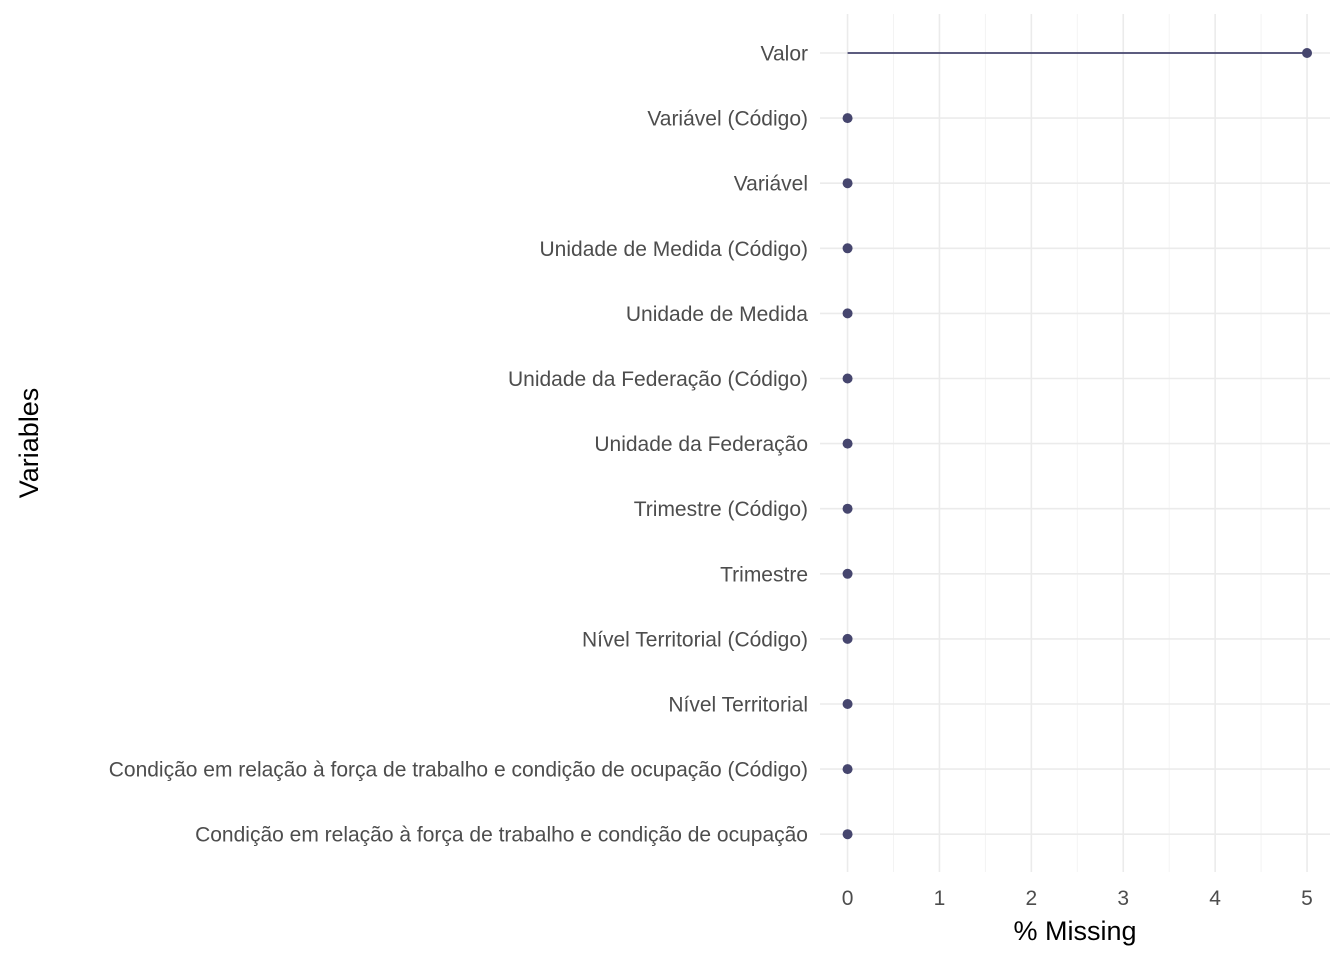 This screenshot has height=960, width=1344. I want to click on y-tick-label: Unidade de Medida (Código), so click(674, 249).